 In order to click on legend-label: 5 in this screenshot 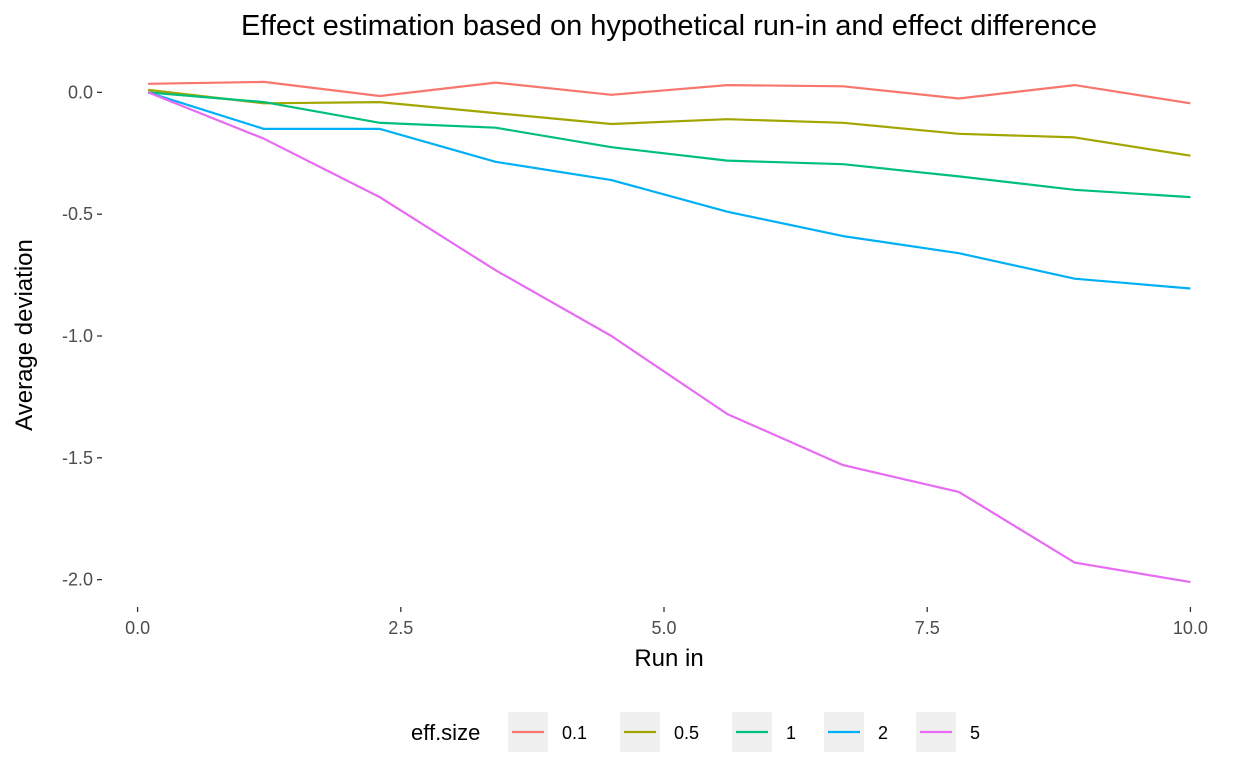, I will do `click(975, 733)`.